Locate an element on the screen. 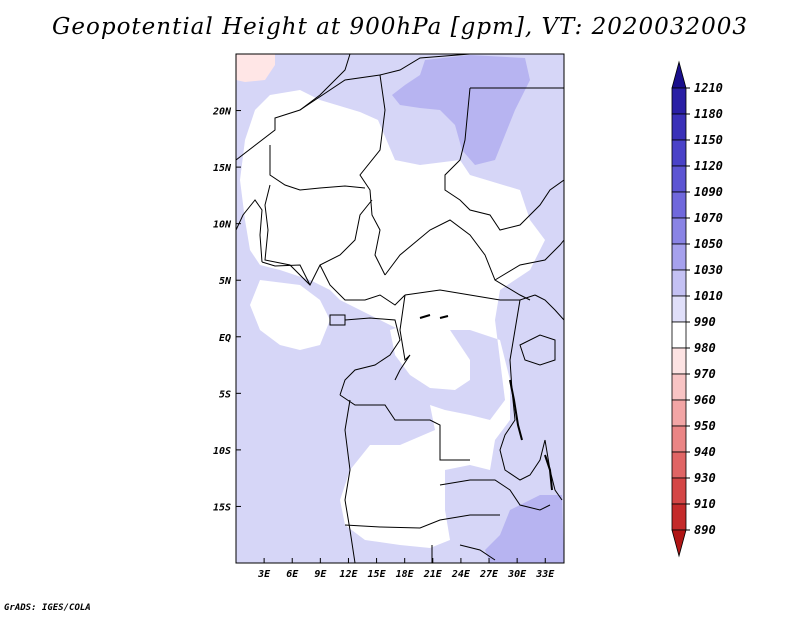 This screenshot has height=618, width=800. y-tick-label-5: 5S is located at coordinates (225, 394).